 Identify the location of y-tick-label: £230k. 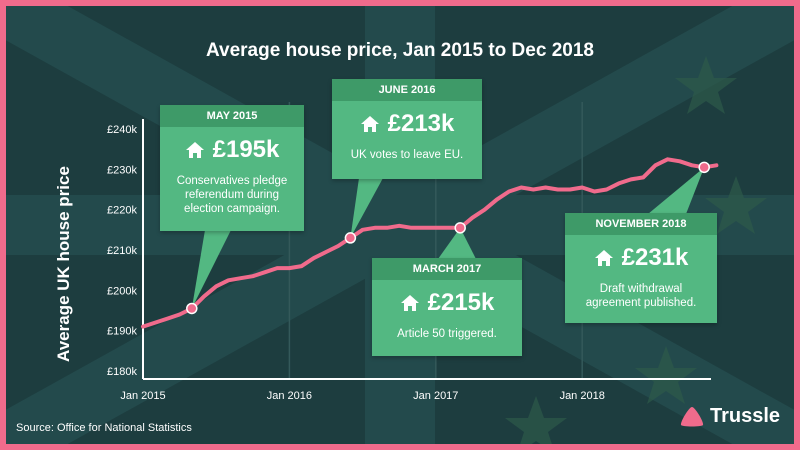
(122, 170).